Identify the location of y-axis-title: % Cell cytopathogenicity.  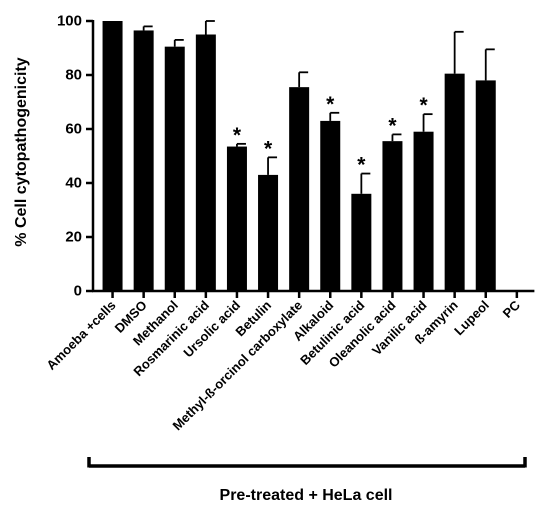
(21, 151).